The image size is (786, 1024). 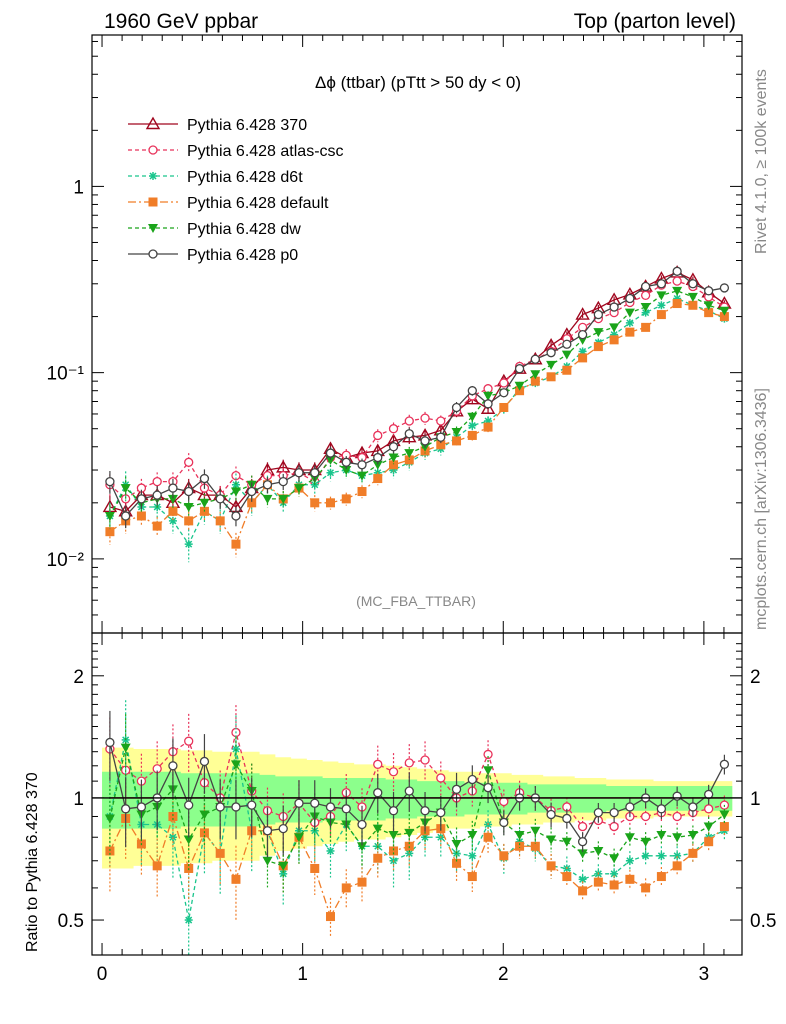 What do you see at coordinates (704, 974) in the screenshot?
I see `x-tick-label: 3` at bounding box center [704, 974].